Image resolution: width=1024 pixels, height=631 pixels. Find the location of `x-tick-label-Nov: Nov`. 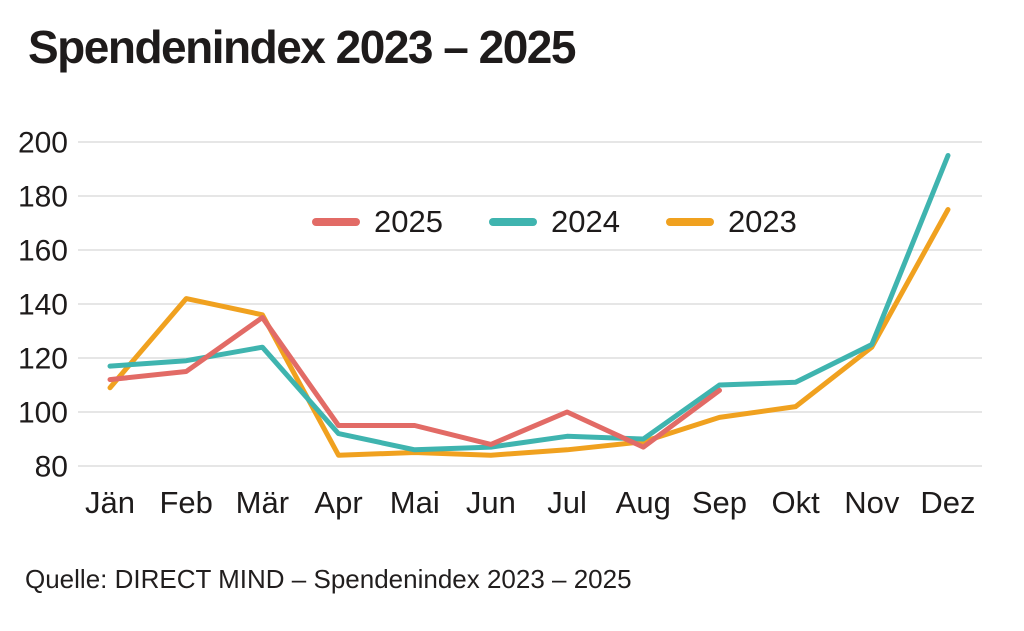

x-tick-label-Nov: Nov is located at coordinates (872, 502).